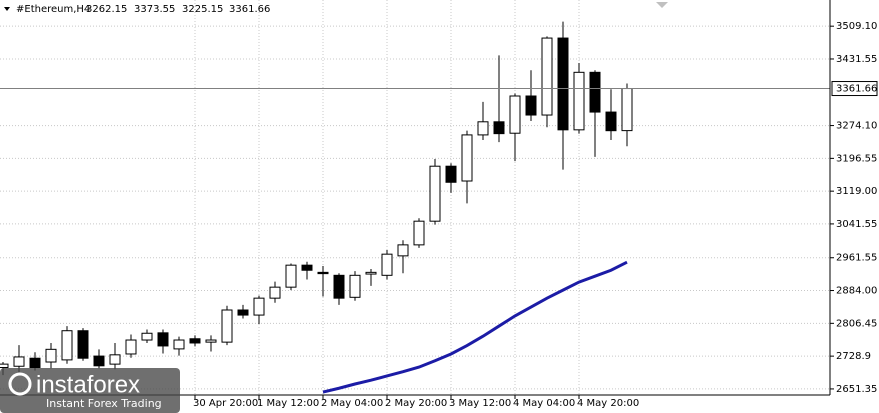 Image resolution: width=879 pixels, height=413 pixels. I want to click on watermark: instaforex Instant Forex Trading, so click(90, 390).